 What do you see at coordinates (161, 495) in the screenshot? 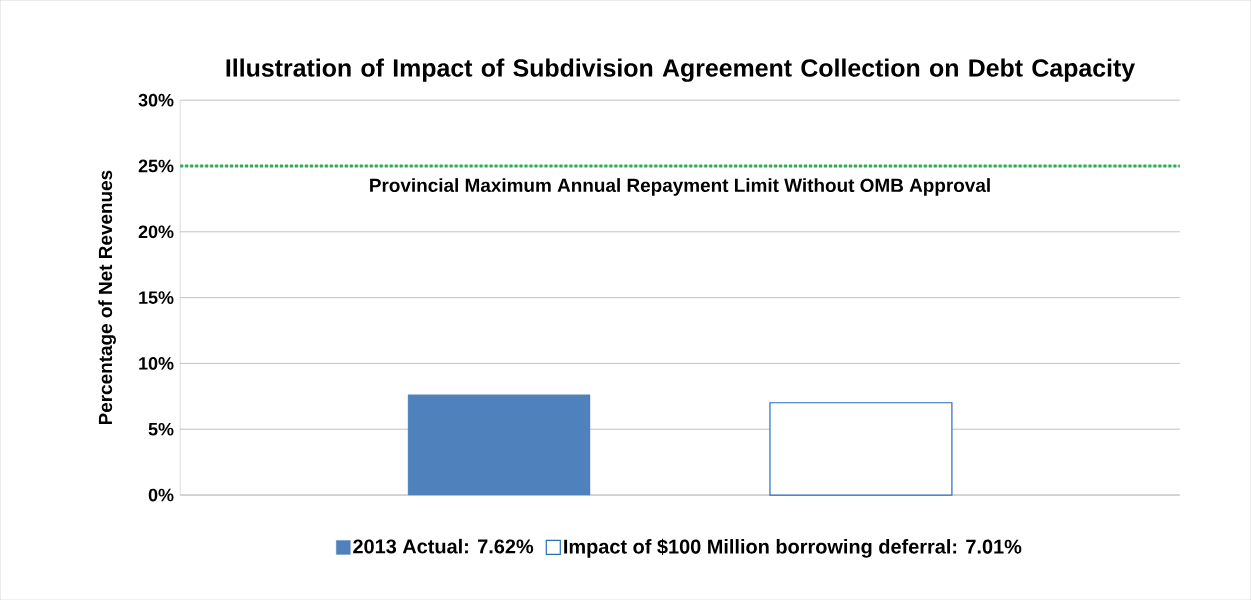
I see `y-tick-label: 0%` at bounding box center [161, 495].